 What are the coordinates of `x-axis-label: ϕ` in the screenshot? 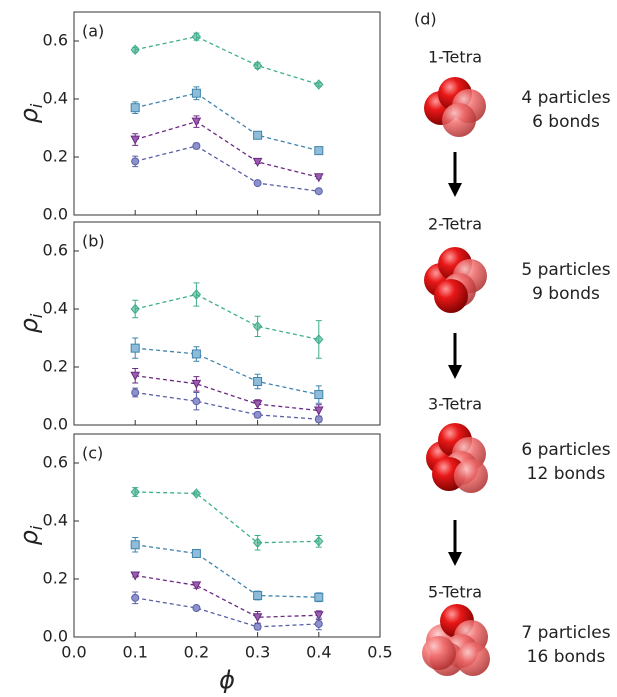 It's located at (227, 680).